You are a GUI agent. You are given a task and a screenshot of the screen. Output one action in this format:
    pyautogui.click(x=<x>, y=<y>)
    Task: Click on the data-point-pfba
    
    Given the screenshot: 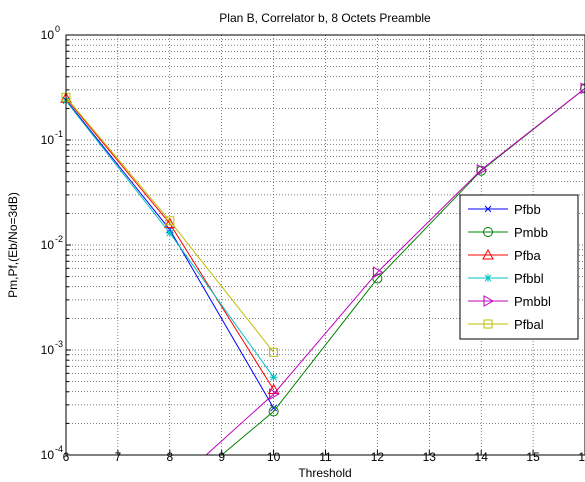 What is the action you would take?
    pyautogui.click(x=169, y=223)
    